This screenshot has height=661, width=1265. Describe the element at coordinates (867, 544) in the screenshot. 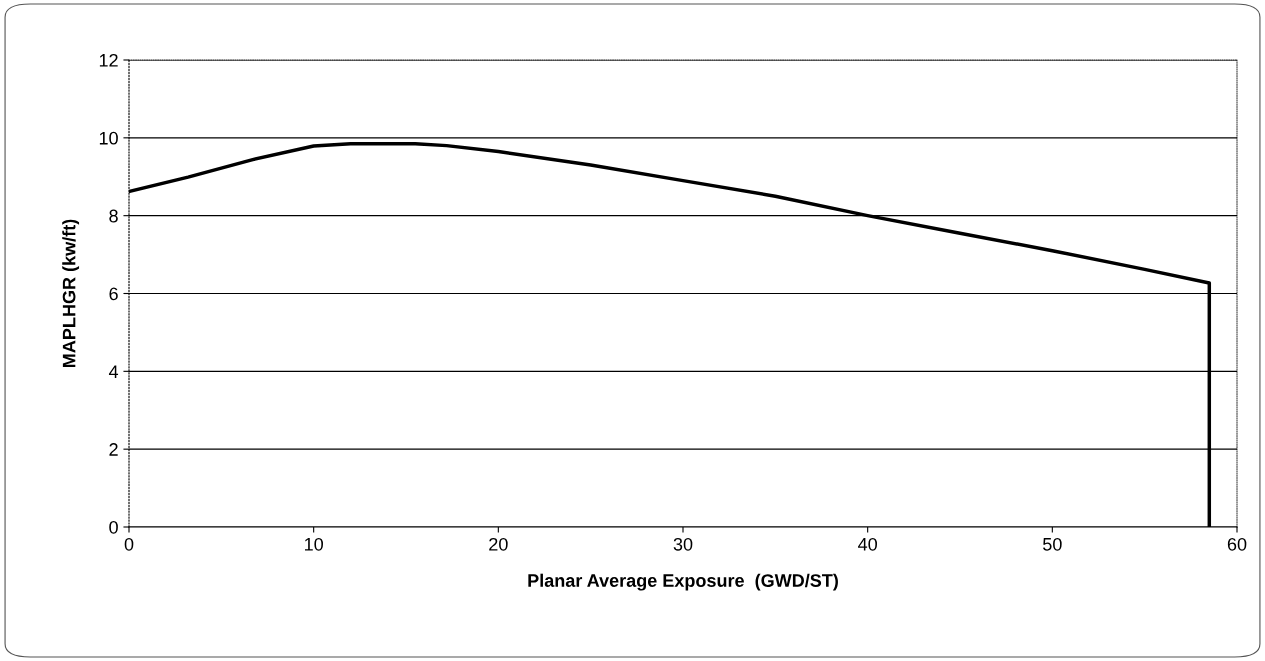

I see `x-tick-label: 40` at that location.